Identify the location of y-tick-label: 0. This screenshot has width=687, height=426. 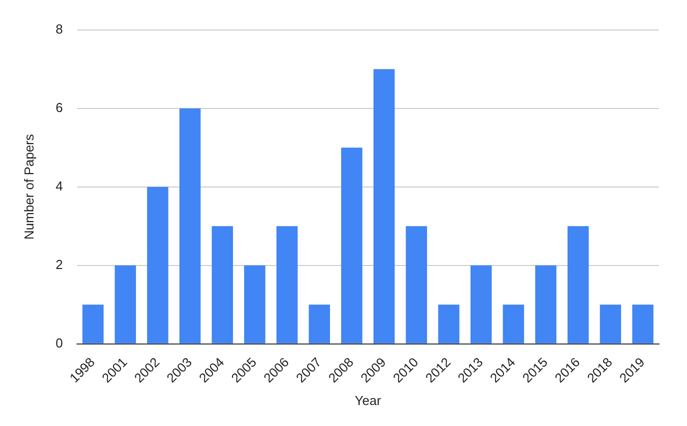
(59, 343).